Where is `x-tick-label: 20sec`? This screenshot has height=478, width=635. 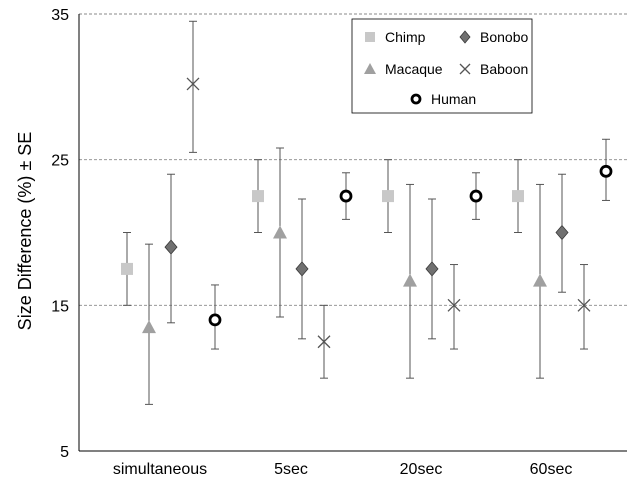 x-tick-label: 20sec is located at coordinates (421, 469).